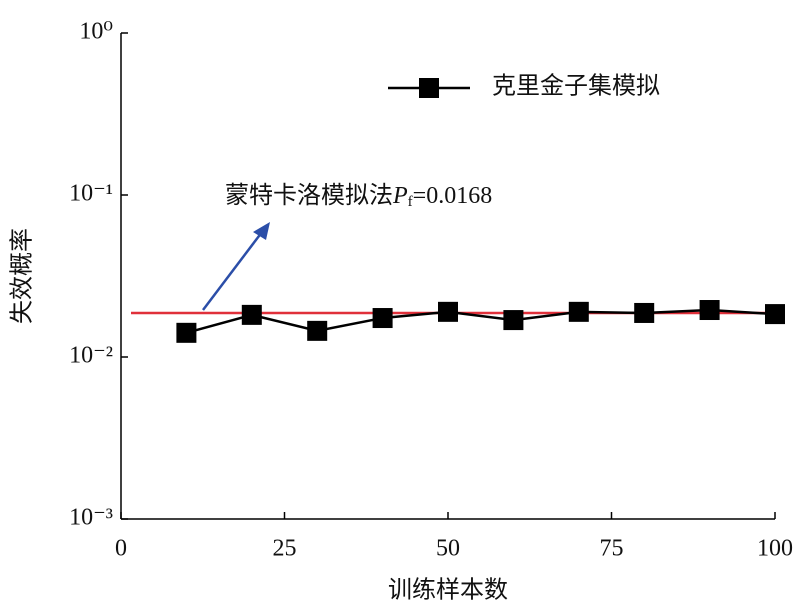  Describe the element at coordinates (612, 549) in the screenshot. I see `x-tick-label: 75` at that location.